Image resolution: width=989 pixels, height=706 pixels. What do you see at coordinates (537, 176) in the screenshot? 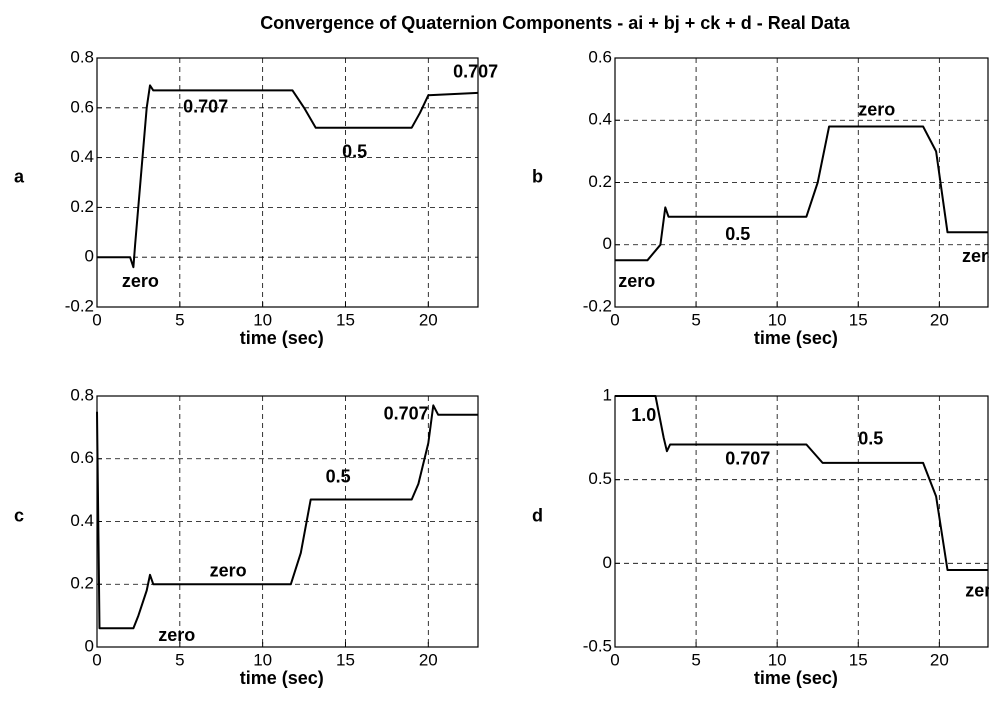
I see `y-axis-label: b` at bounding box center [537, 176].